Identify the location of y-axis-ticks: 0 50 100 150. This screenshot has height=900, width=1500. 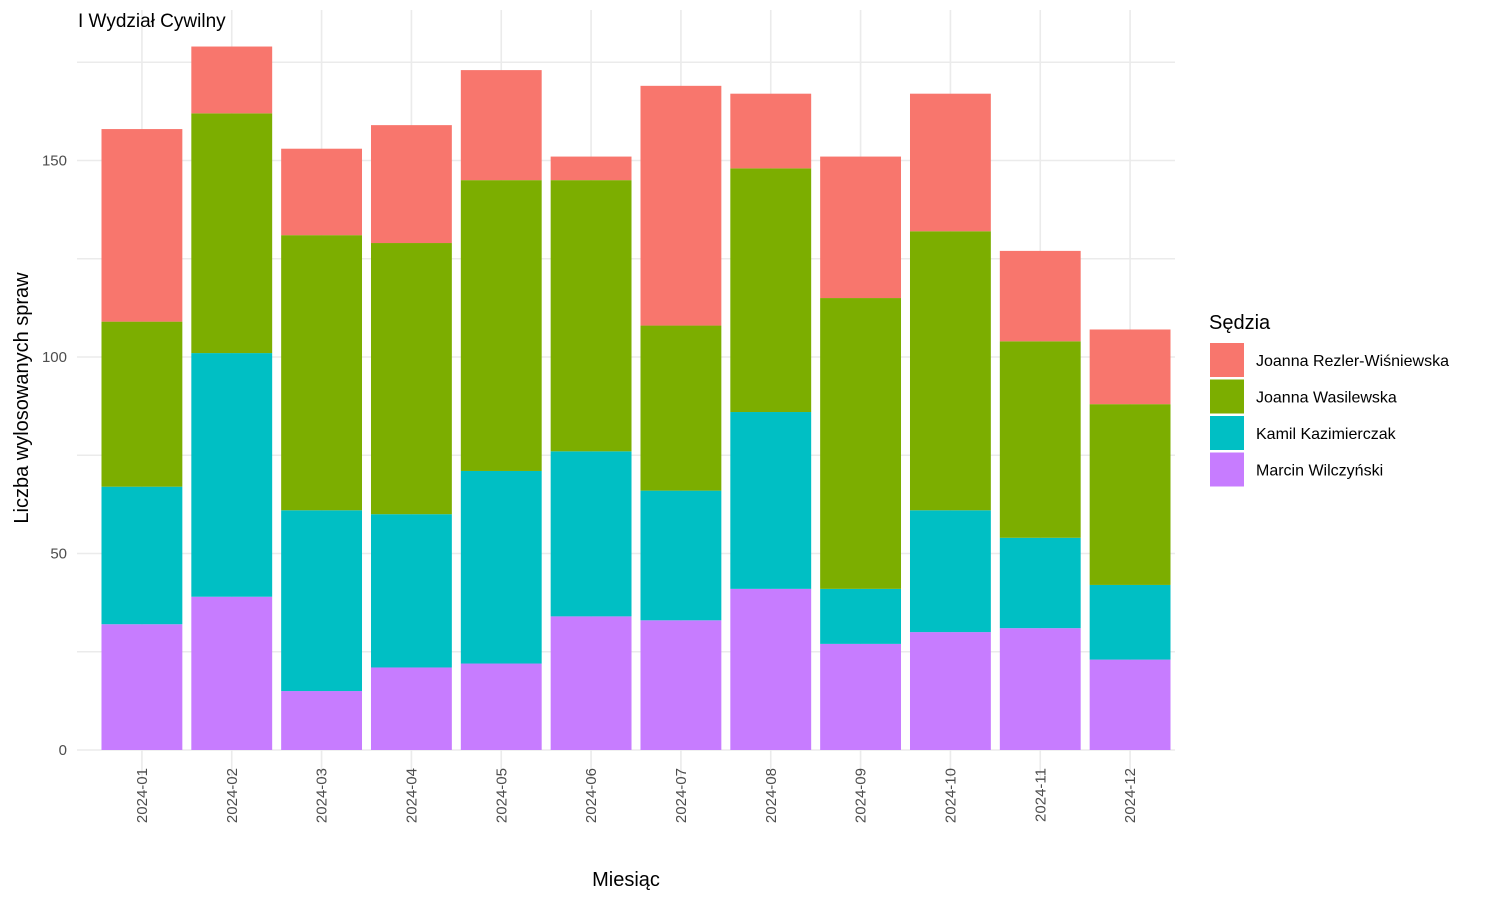
(54, 456).